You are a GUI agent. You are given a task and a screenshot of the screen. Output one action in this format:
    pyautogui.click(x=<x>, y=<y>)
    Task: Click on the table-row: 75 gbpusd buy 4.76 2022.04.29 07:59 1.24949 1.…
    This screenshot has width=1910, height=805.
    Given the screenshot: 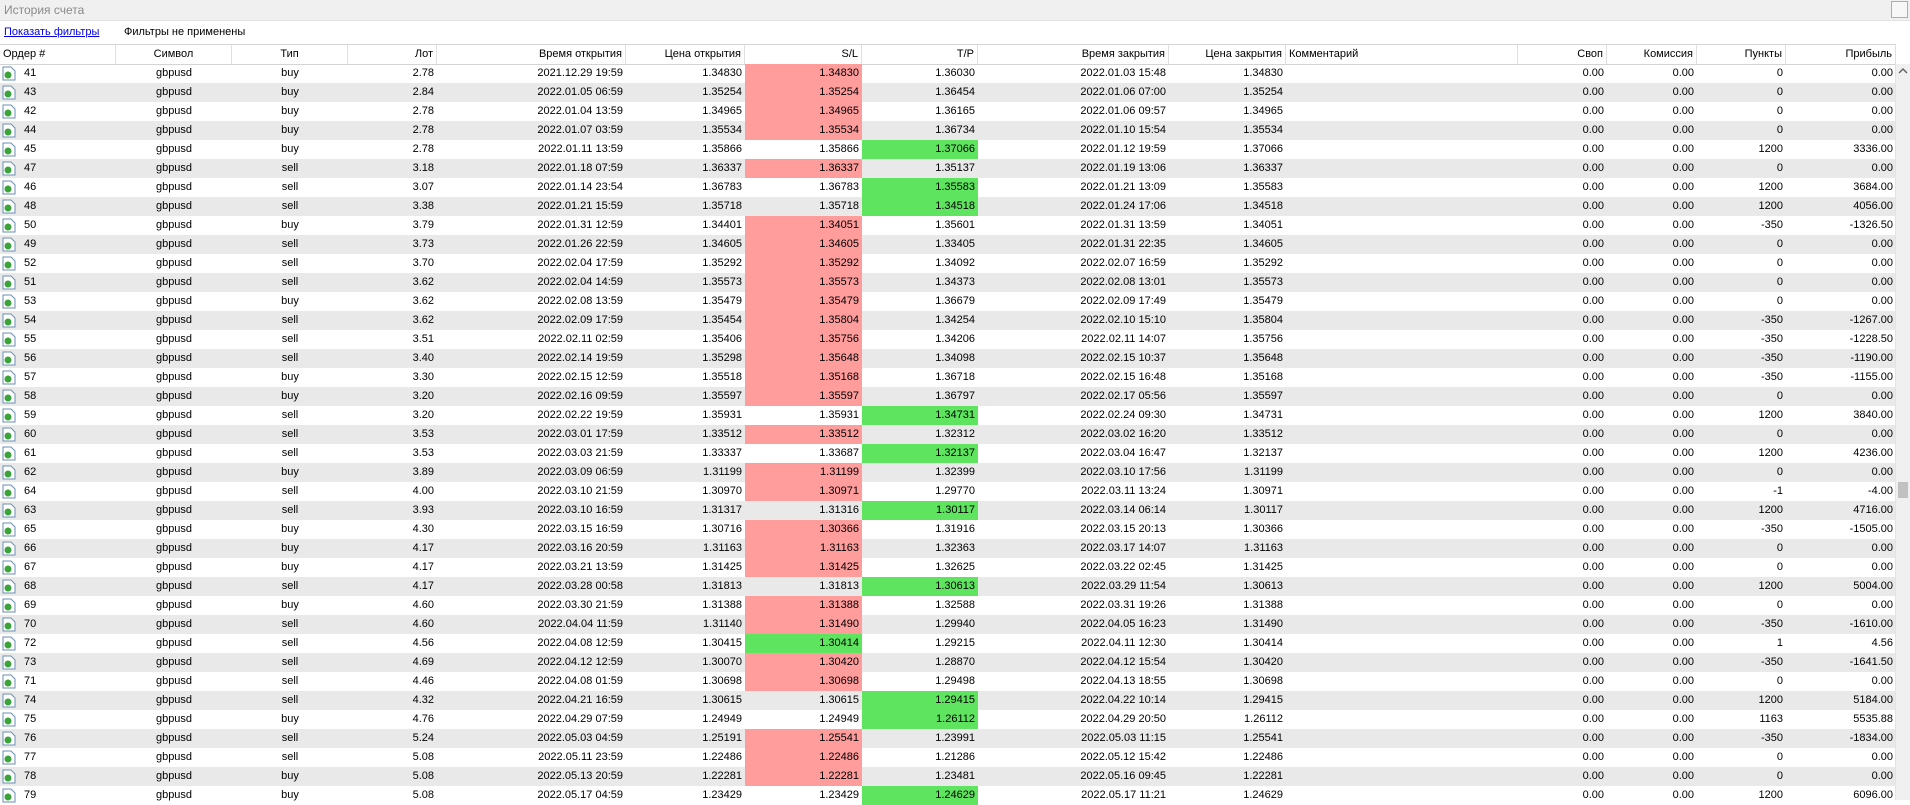 What is the action you would take?
    pyautogui.click(x=948, y=719)
    